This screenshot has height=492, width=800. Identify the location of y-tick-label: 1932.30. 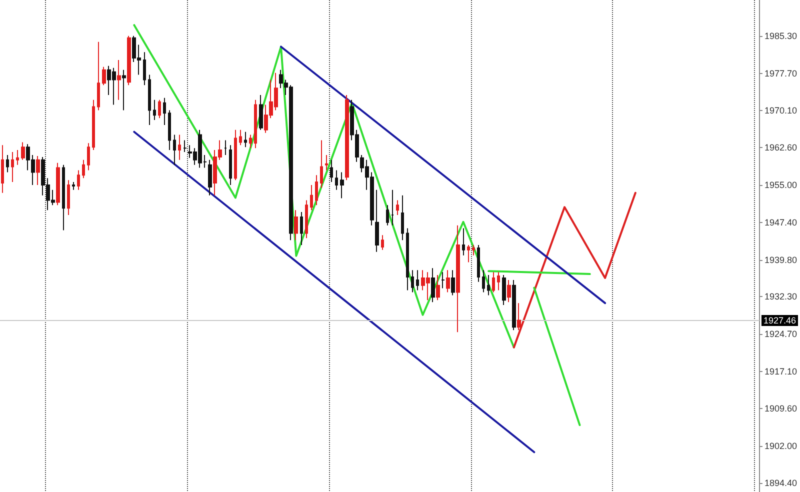
(781, 297).